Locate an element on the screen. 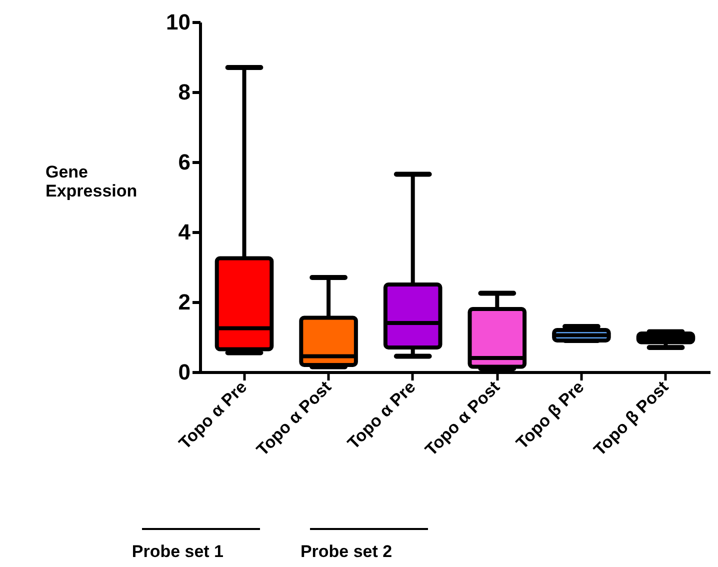 The width and height of the screenshot is (718, 567). y-tick-label: 8 is located at coordinates (184, 92).